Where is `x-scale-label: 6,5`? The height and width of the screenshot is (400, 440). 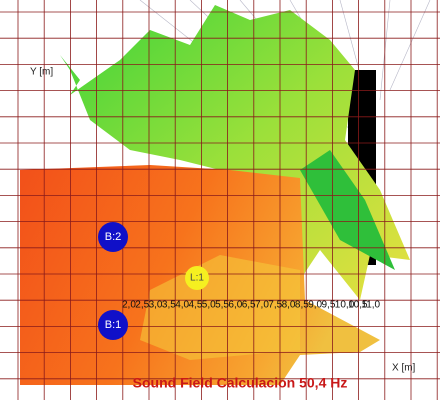 x-scale-label: 6,5 is located at coordinates (249, 305).